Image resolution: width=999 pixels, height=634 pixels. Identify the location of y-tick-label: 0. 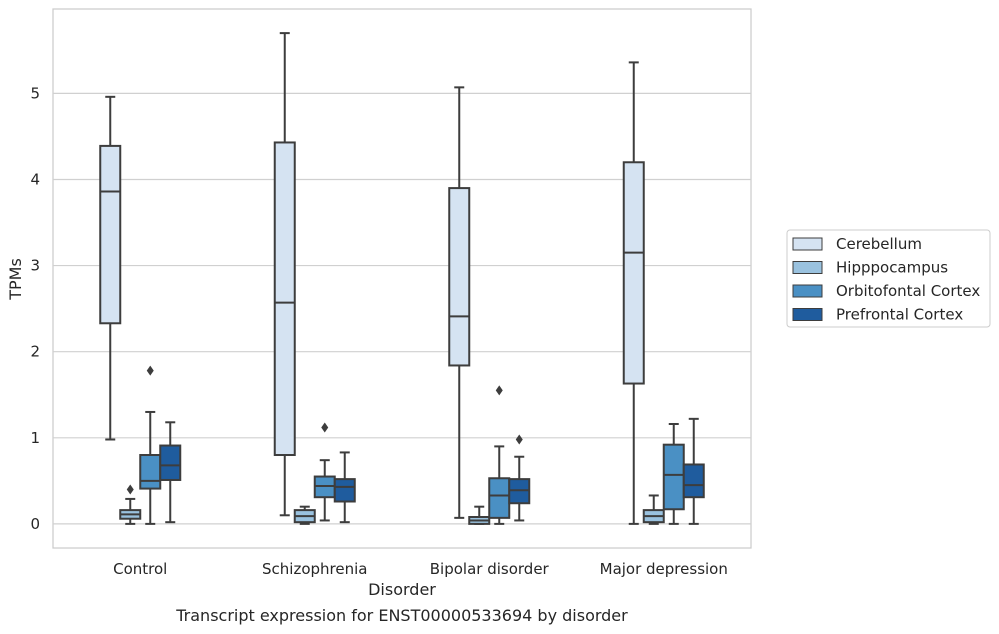
(35, 524).